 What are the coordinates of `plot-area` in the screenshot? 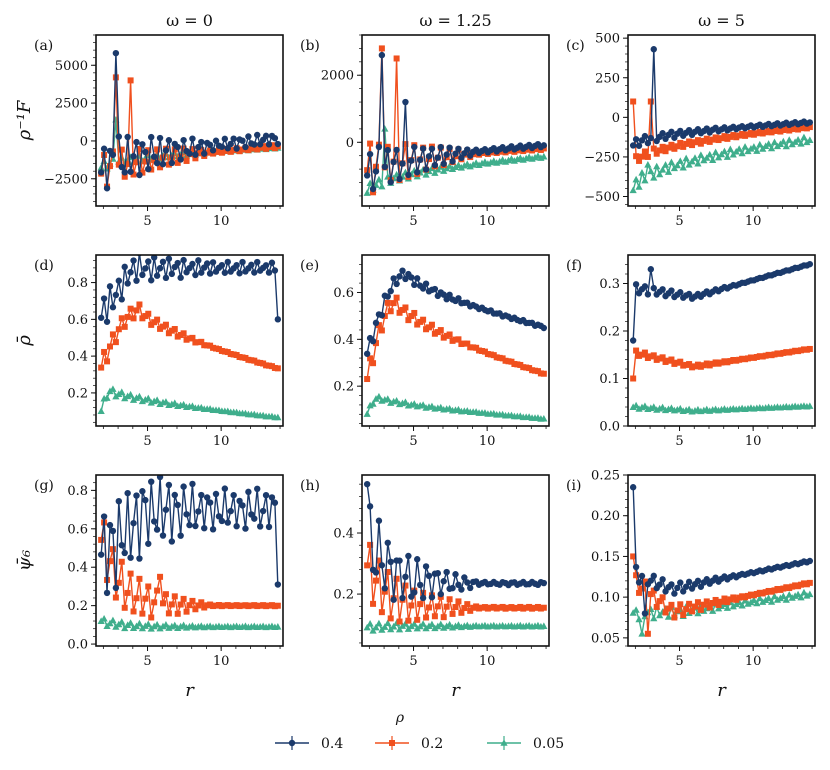 It's located at (721, 337).